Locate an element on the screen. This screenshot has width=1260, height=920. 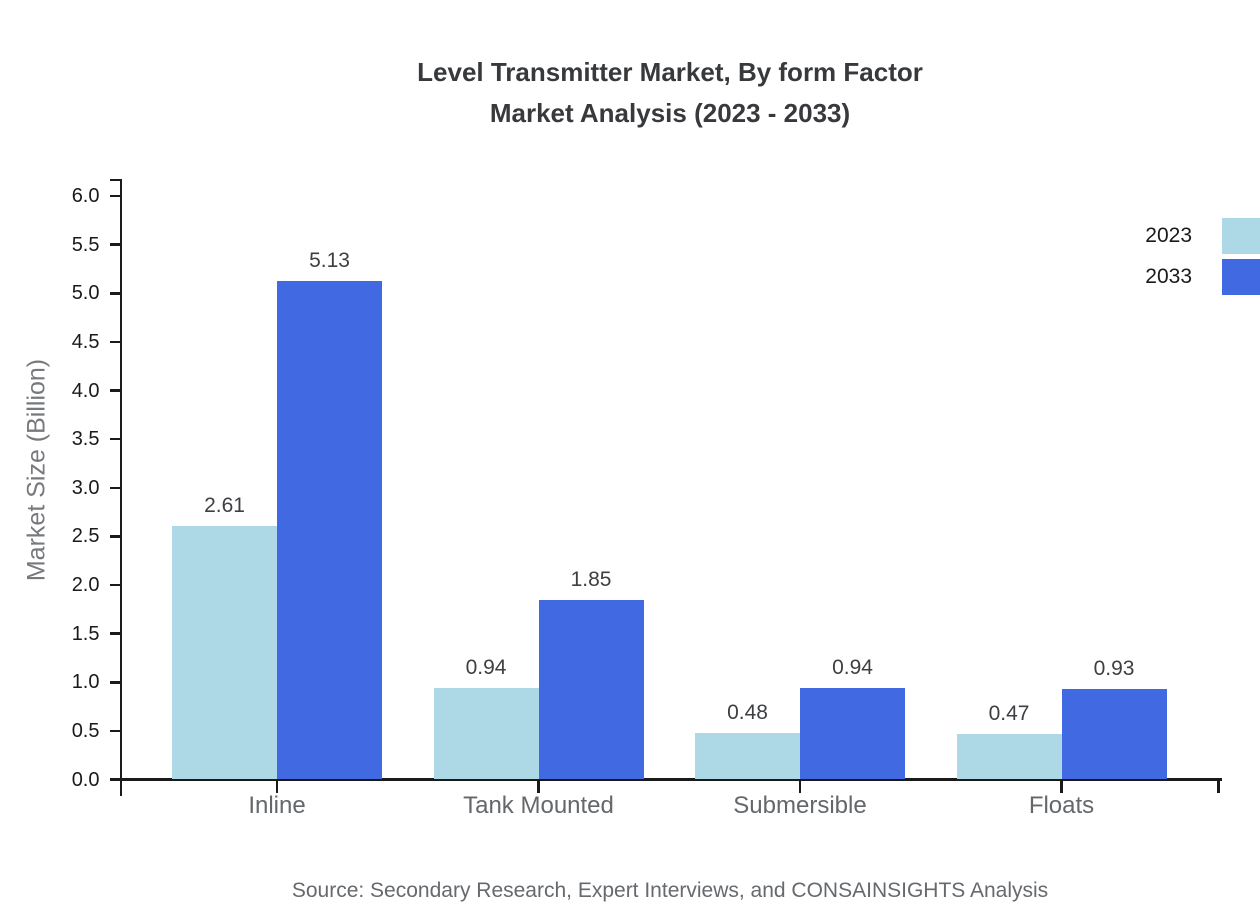
legend-swatch-2023 is located at coordinates (1241, 236).